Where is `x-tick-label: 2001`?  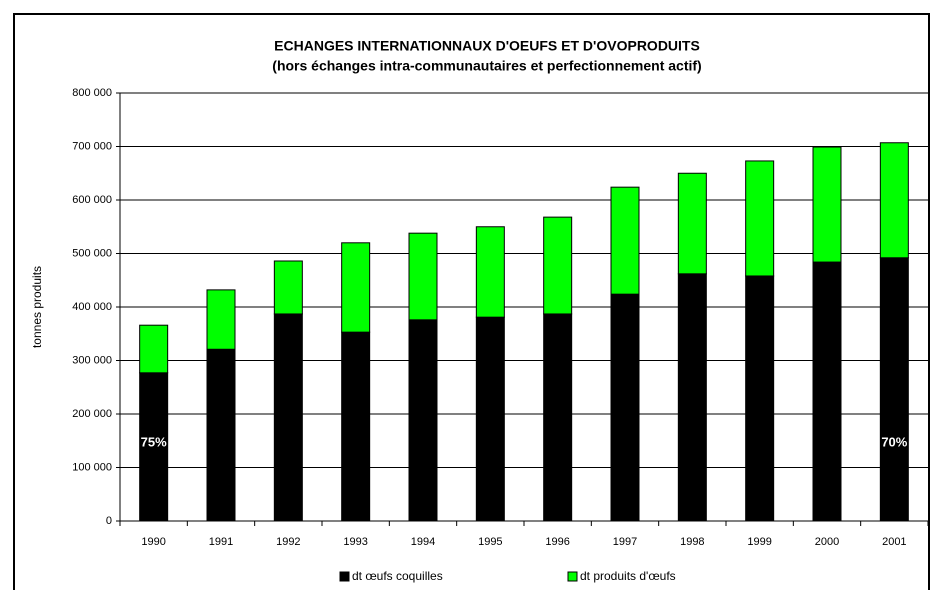 x-tick-label: 2001 is located at coordinates (894, 542).